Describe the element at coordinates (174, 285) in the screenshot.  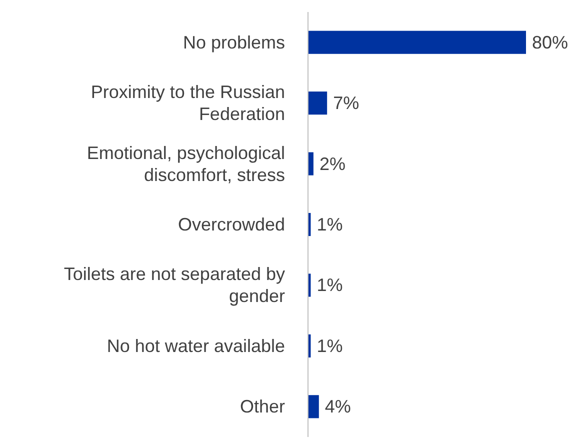
I see `y-tick-label: Toilets are not separated by gender` at that location.